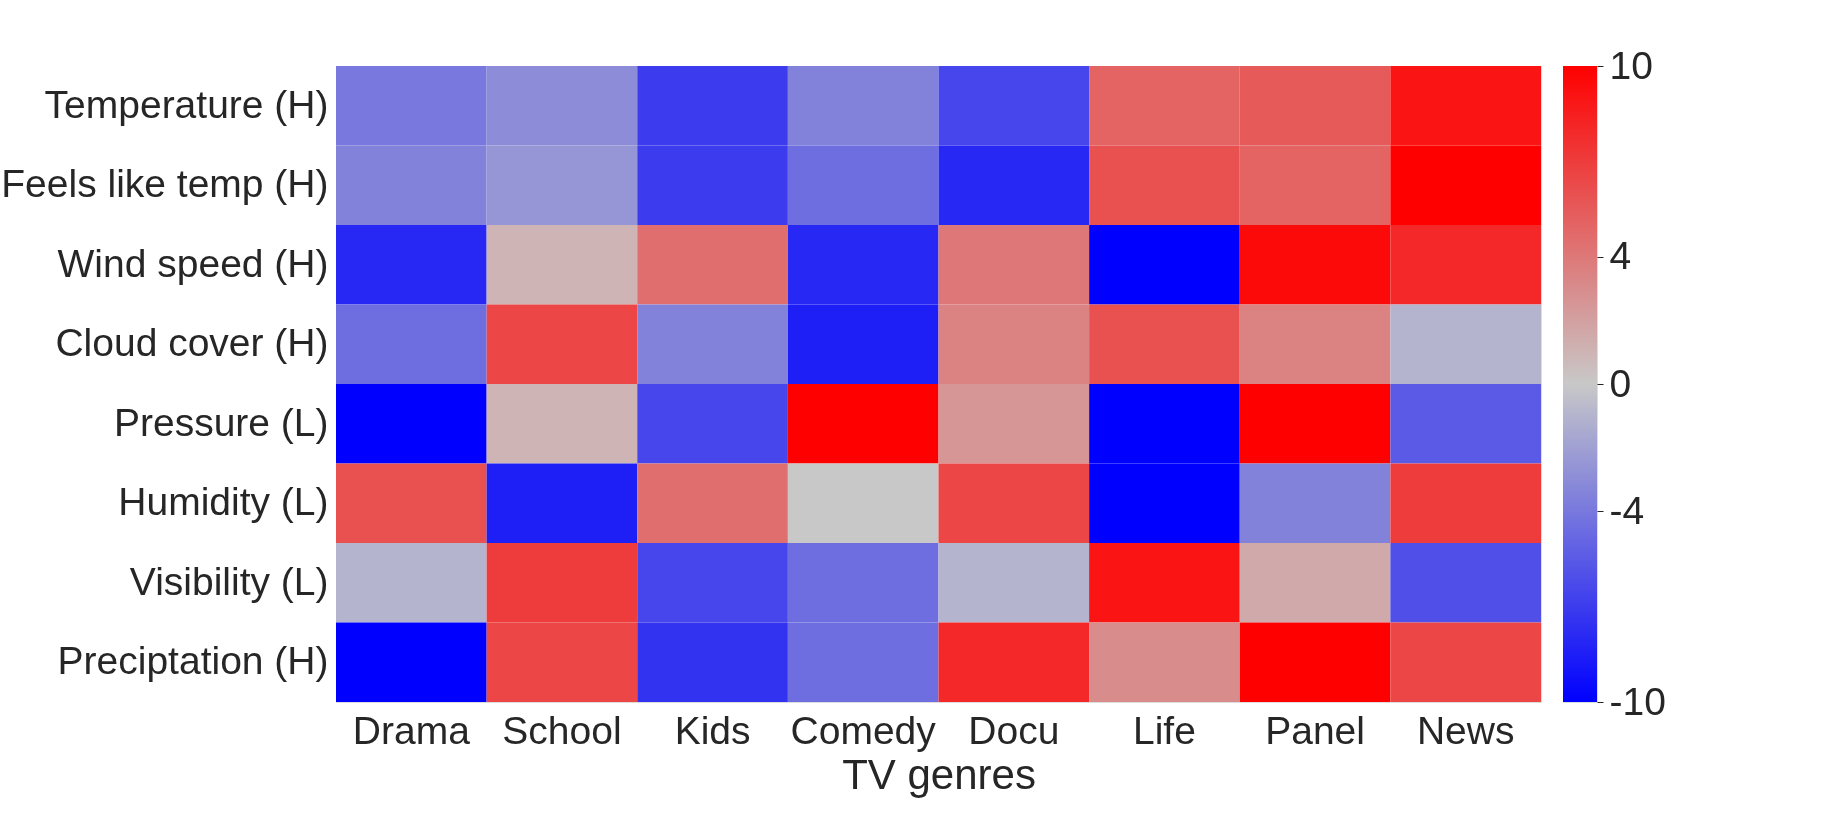 This screenshot has height=840, width=1830. Describe the element at coordinates (1620, 383) in the screenshot. I see `color-bar-label: 0` at that location.